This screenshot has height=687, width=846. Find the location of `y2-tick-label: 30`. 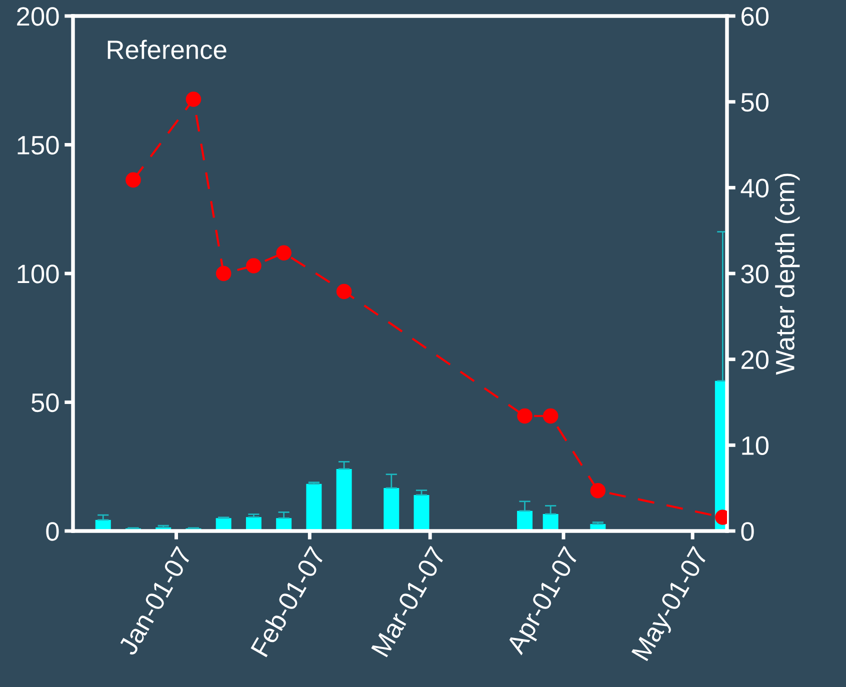

y2-tick-label: 30 is located at coordinates (755, 274).